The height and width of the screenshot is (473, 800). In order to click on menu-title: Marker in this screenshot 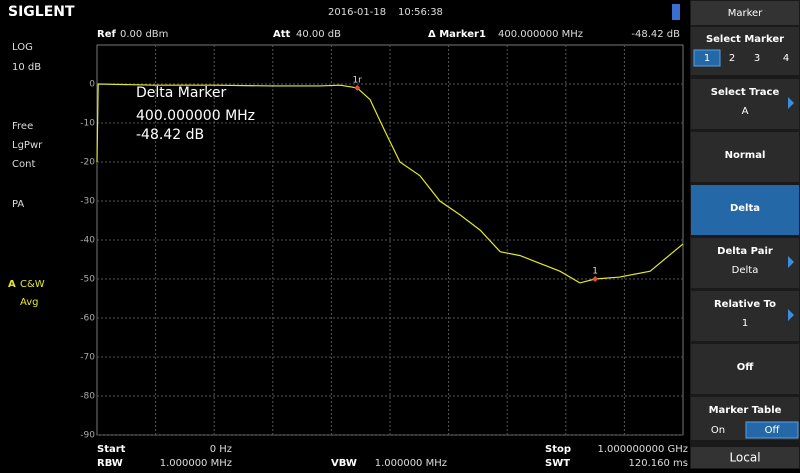, I will do `click(745, 13)`.